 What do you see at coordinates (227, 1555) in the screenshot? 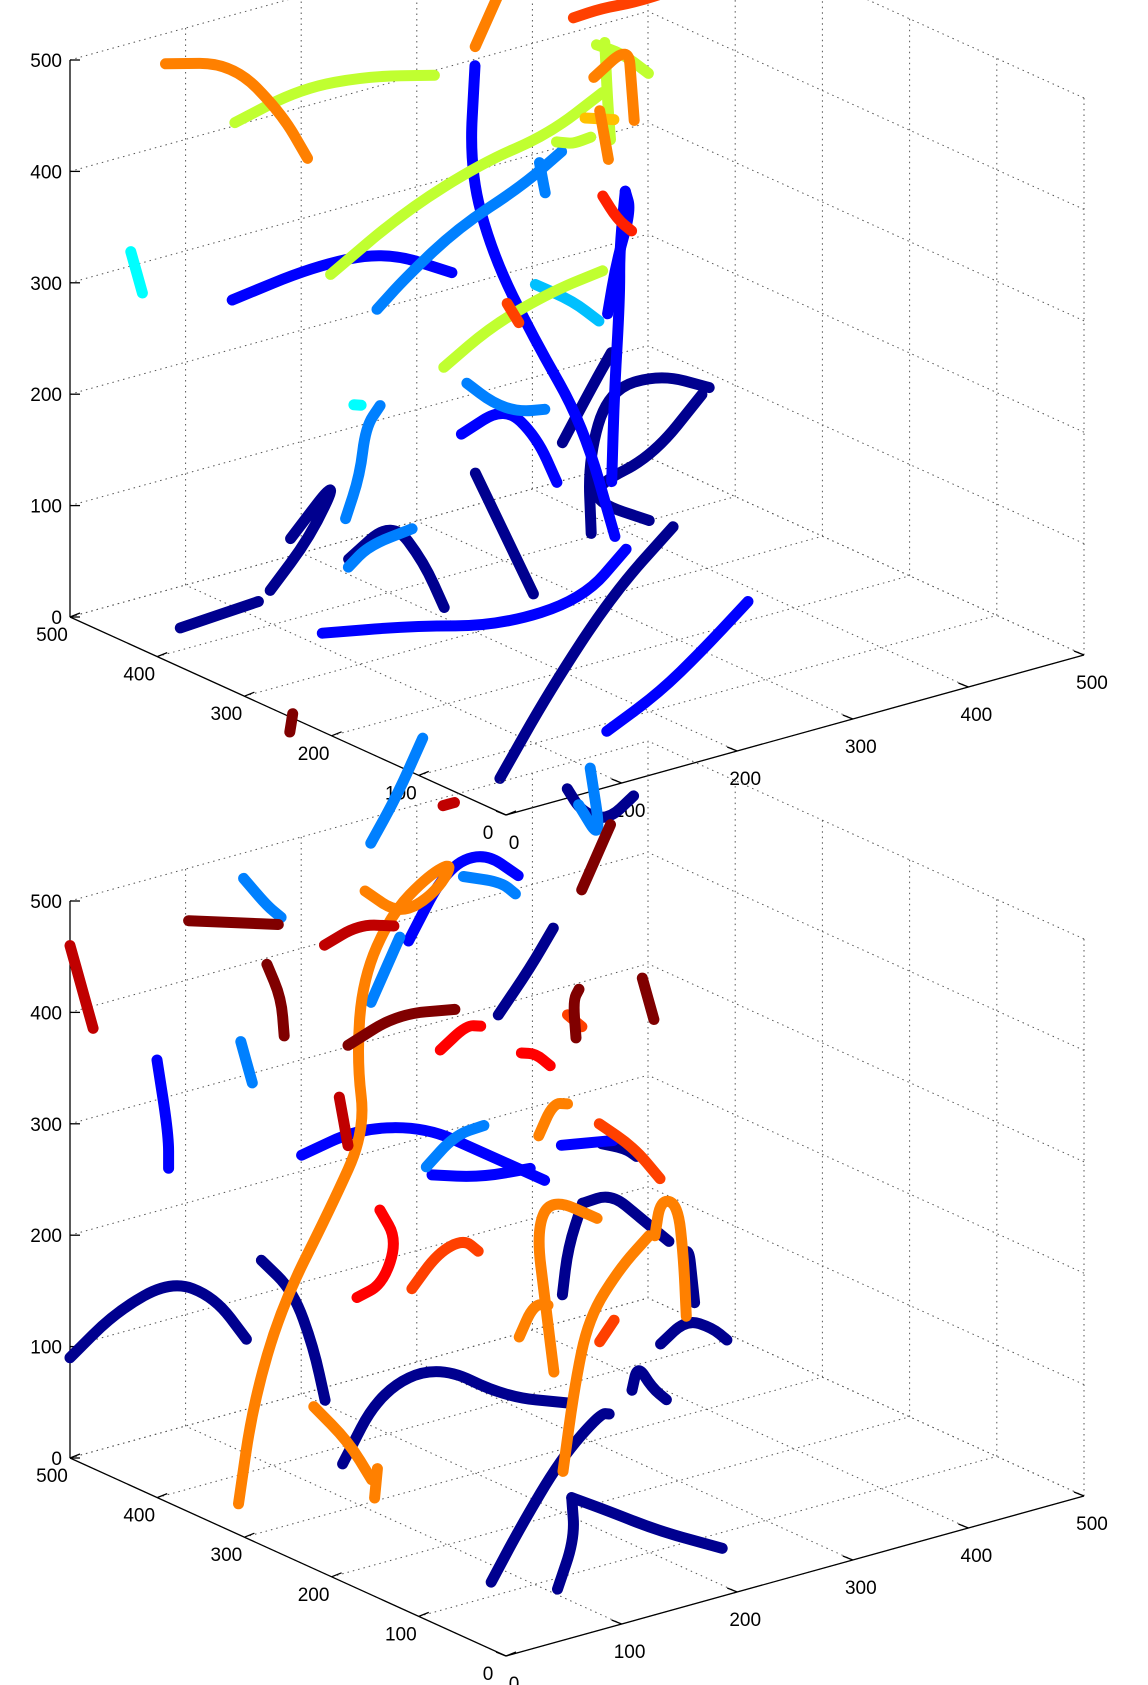
I see `y-tick-label: 300` at bounding box center [227, 1555].